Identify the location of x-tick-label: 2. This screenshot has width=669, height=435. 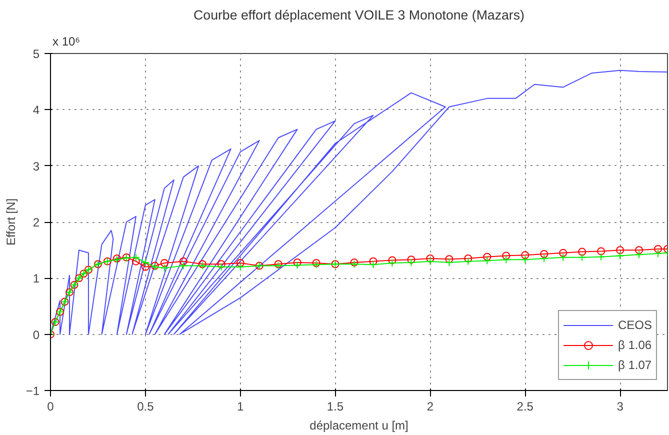
(430, 407).